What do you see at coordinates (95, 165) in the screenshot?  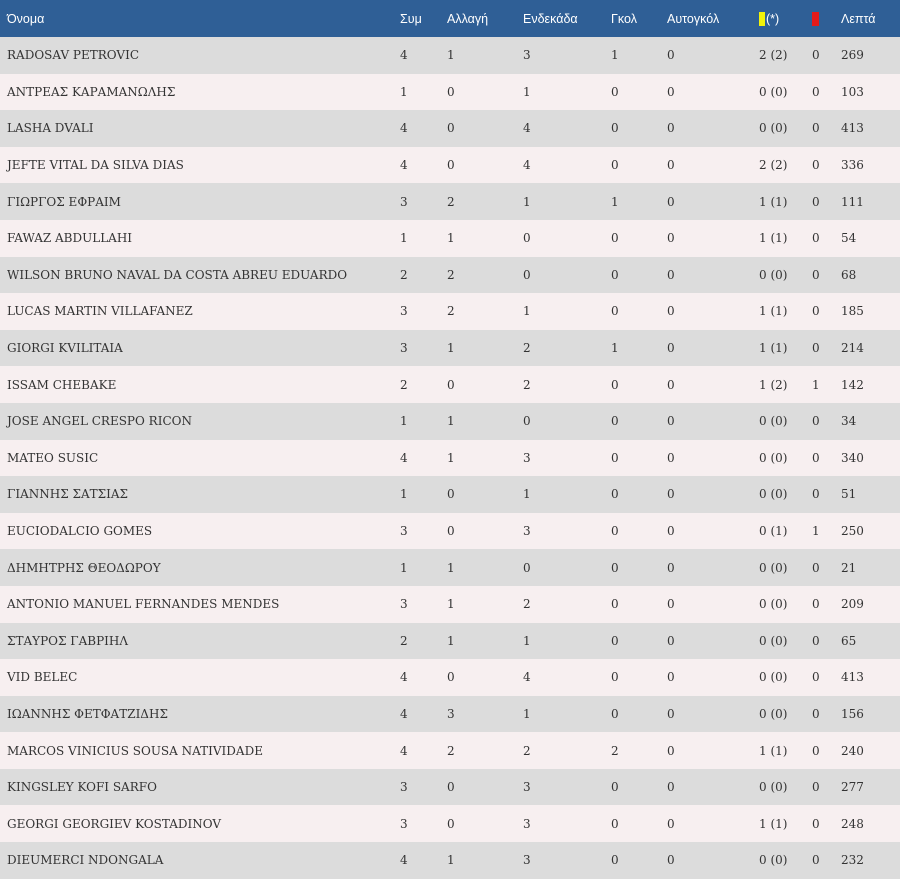 I see `player-name: JEFTE VITAL DA SILVA DIAS` at bounding box center [95, 165].